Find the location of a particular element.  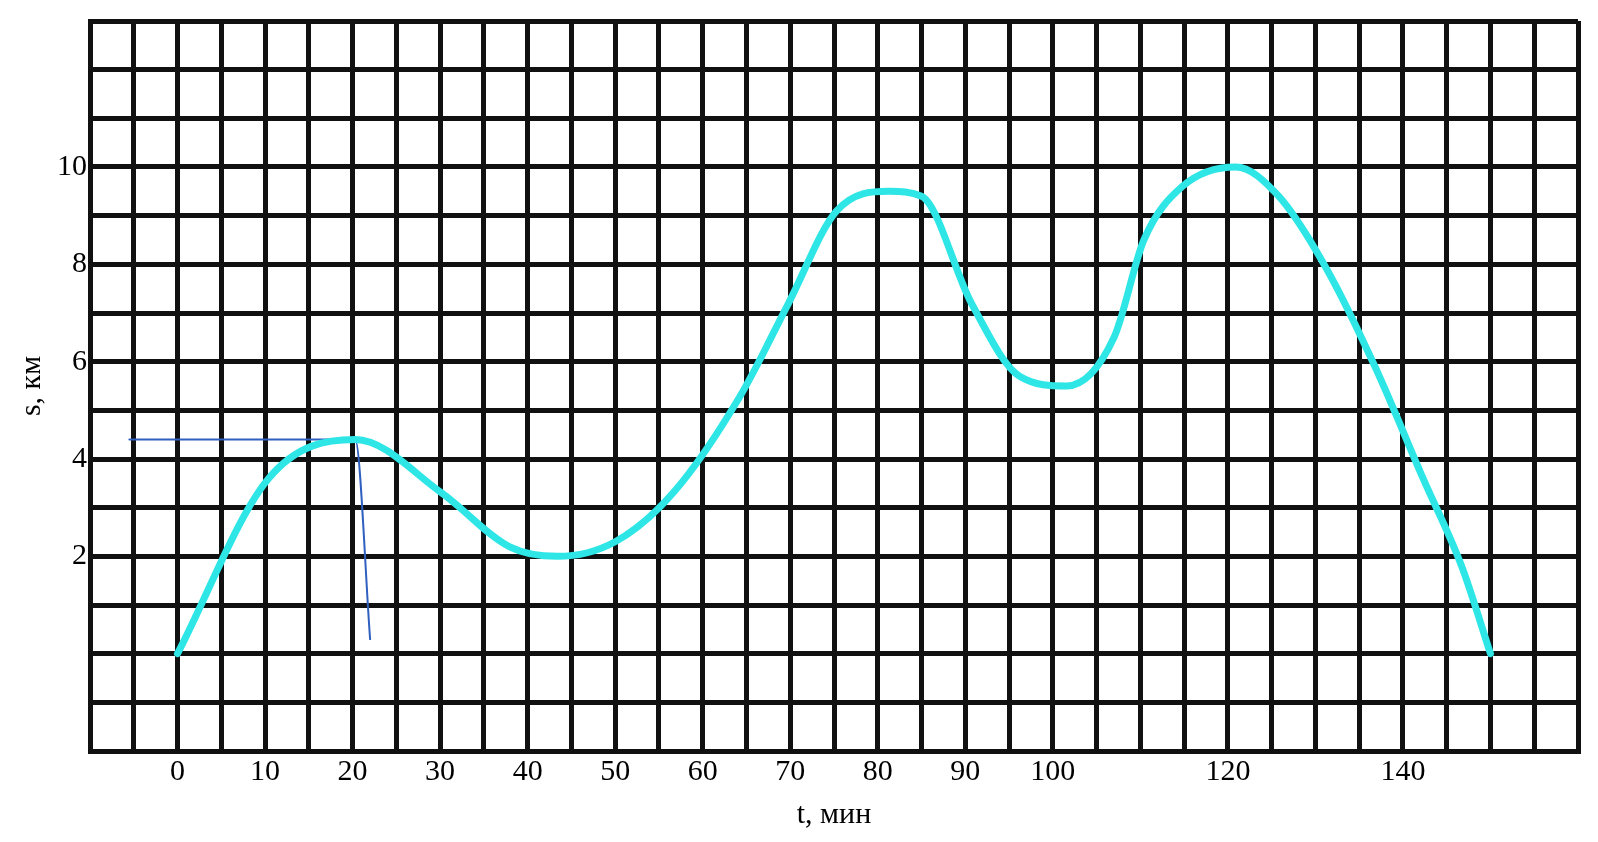

x-tick-label: 0 is located at coordinates (178, 769).